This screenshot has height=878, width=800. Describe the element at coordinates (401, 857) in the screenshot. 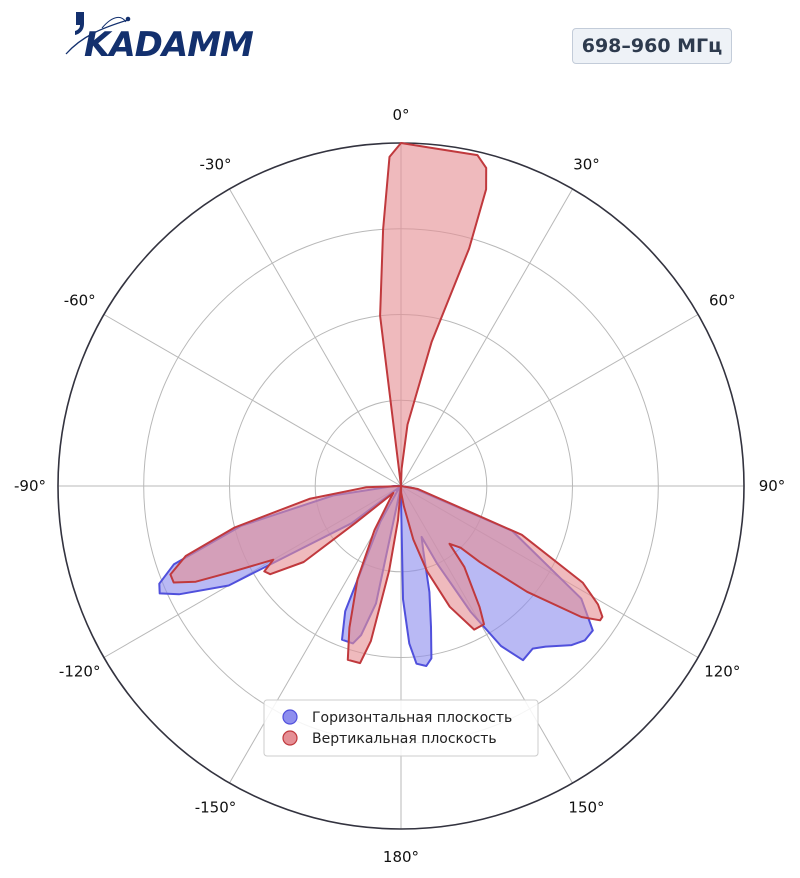

I see `angle-tick-label: 180°` at that location.